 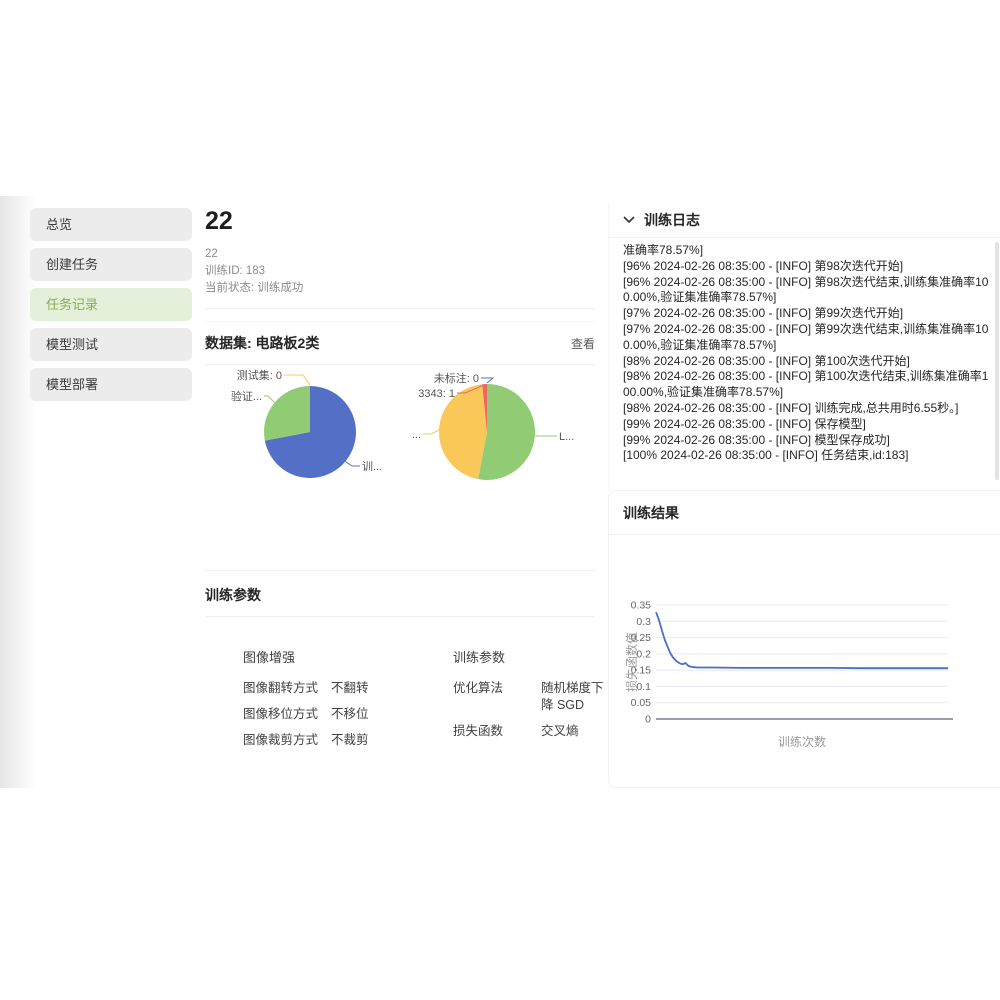 What do you see at coordinates (648, 720) in the screenshot?
I see `y-tick-label: 0` at bounding box center [648, 720].